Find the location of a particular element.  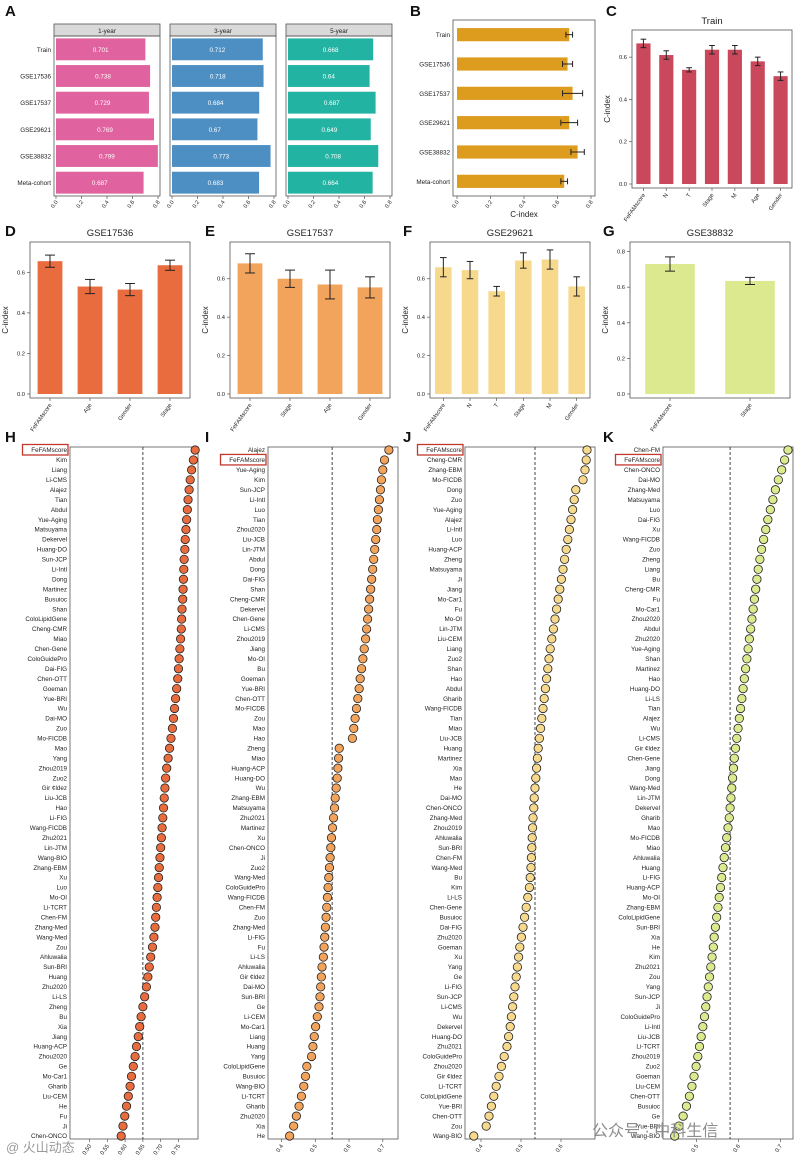

y-tick-label: Li-TCRT is located at coordinates (450, 1086).